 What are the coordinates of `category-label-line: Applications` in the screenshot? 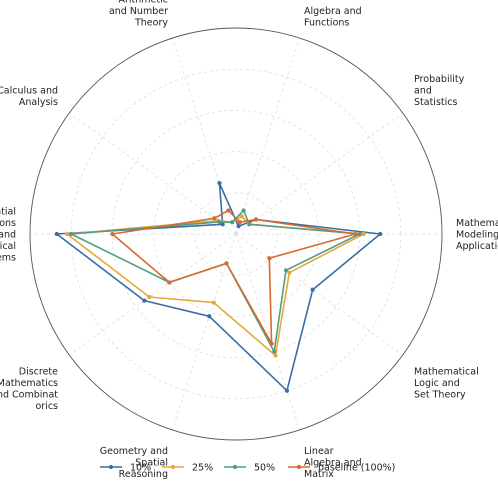 It's located at (477, 246).